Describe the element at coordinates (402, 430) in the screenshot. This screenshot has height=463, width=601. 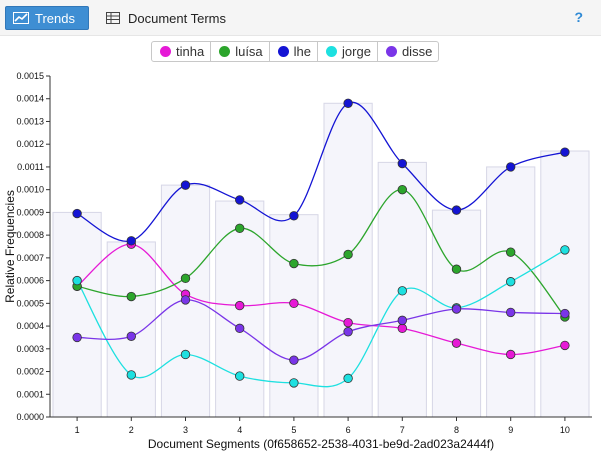
I see `x-tick-label: 7` at that location.